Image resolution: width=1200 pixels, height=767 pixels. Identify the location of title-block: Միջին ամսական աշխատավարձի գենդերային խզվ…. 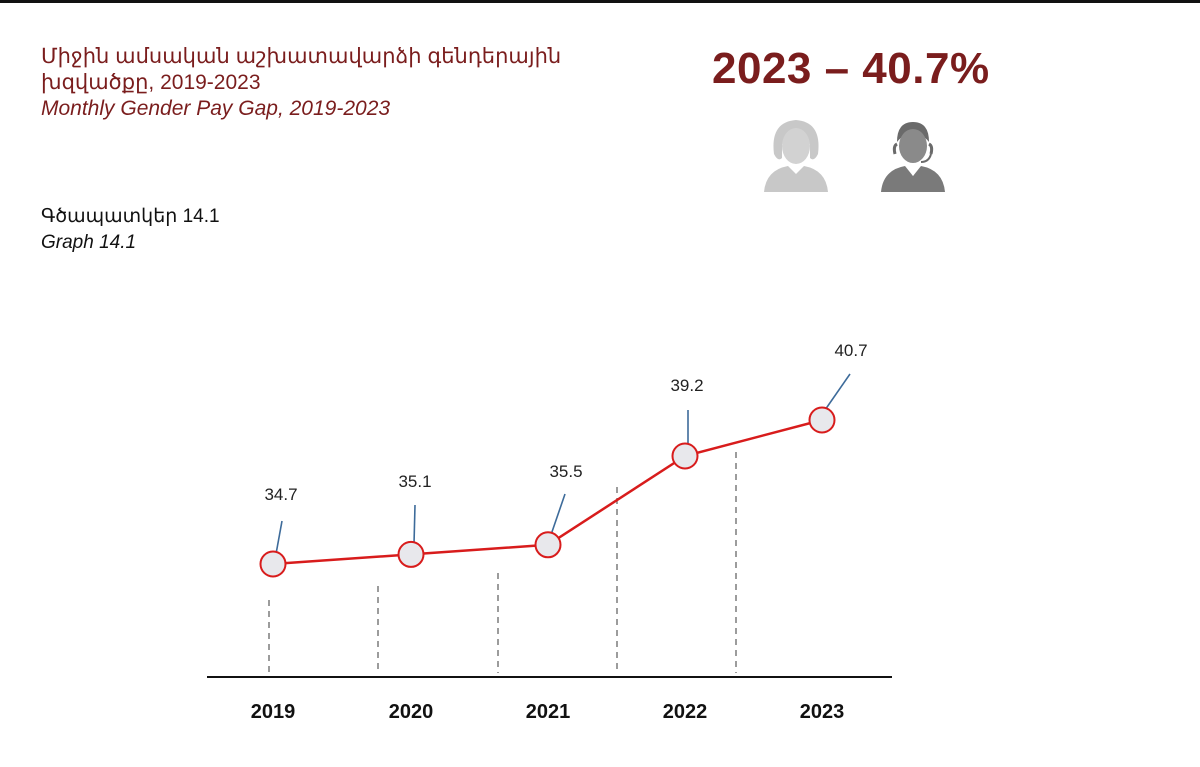
(361, 83).